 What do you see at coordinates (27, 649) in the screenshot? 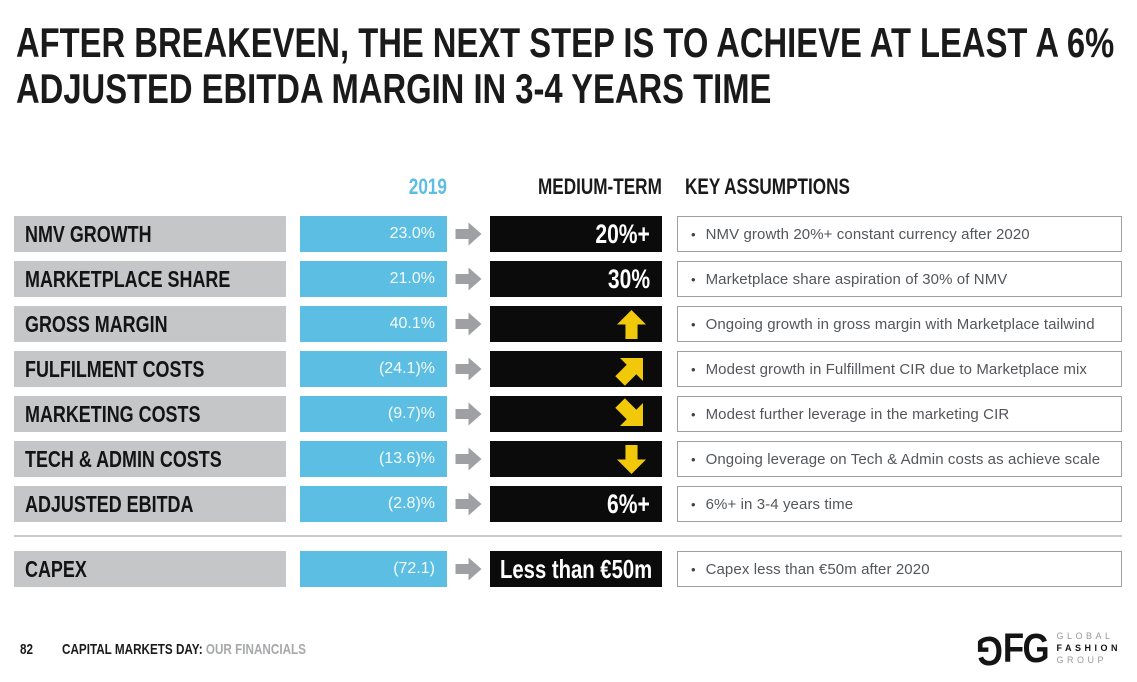
I see `footer-page-number: 82` at bounding box center [27, 649].